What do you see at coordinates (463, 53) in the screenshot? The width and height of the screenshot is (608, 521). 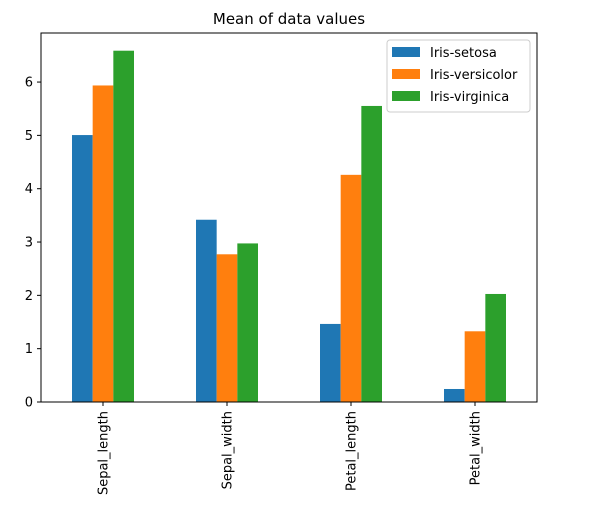 I see `legend-label-iris-setosa: Iris-setosa` at bounding box center [463, 53].